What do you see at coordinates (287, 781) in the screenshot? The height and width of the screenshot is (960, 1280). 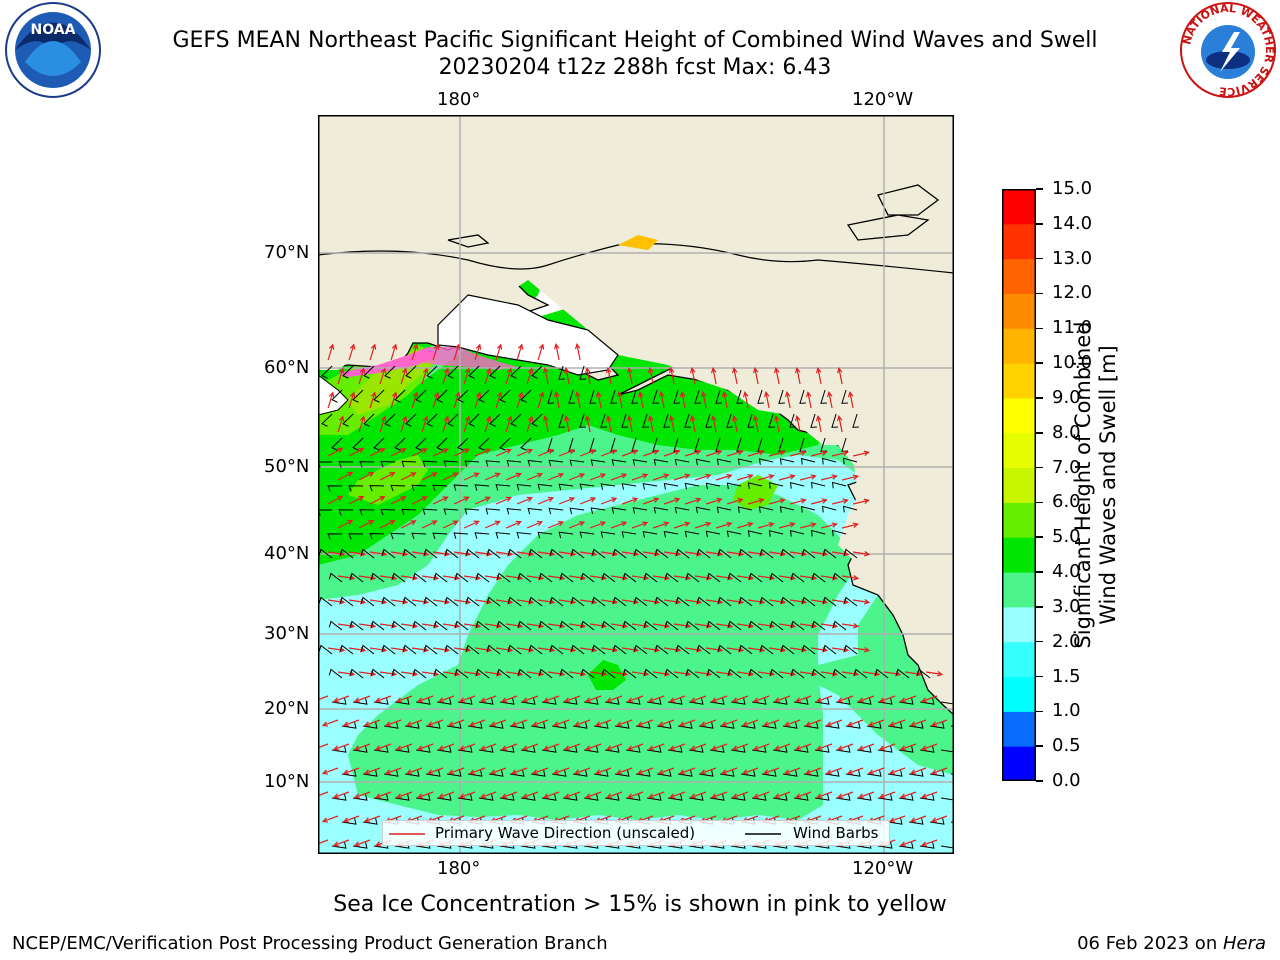 I see `lat-label-10n: 10°N` at bounding box center [287, 781].